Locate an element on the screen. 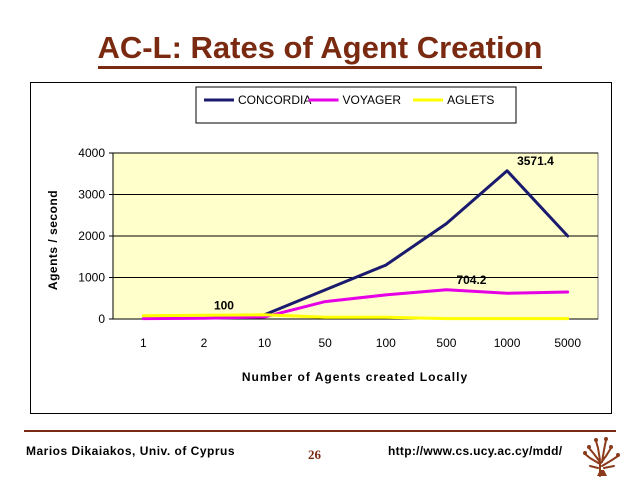  footer-url: http://www.cs.ucy.ac.cy/mdd/ is located at coordinates (475, 451).